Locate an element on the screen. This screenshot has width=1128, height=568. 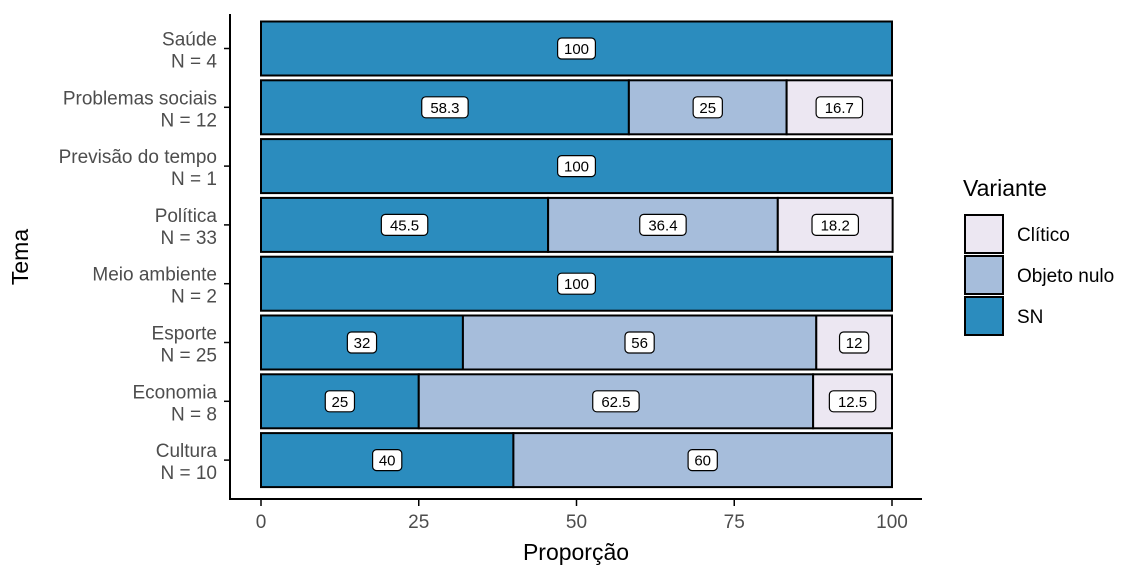
data-label: 60 is located at coordinates (702, 461).